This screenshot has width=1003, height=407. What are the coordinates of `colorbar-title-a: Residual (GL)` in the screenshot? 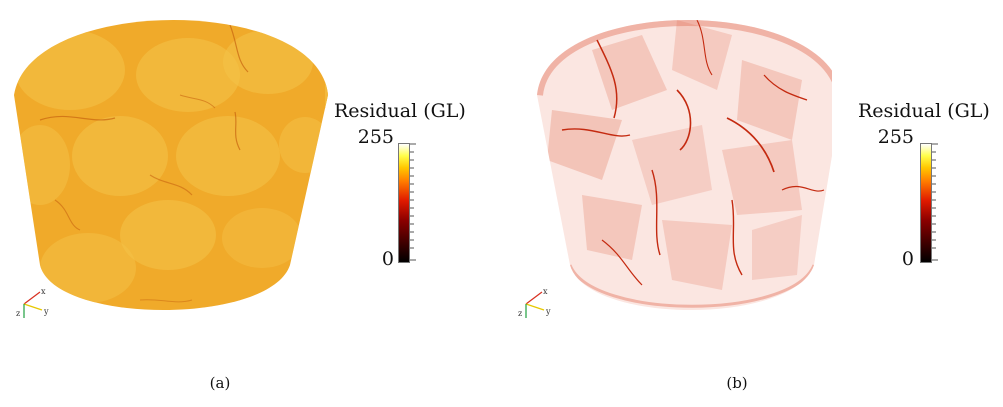 It's located at (400, 111).